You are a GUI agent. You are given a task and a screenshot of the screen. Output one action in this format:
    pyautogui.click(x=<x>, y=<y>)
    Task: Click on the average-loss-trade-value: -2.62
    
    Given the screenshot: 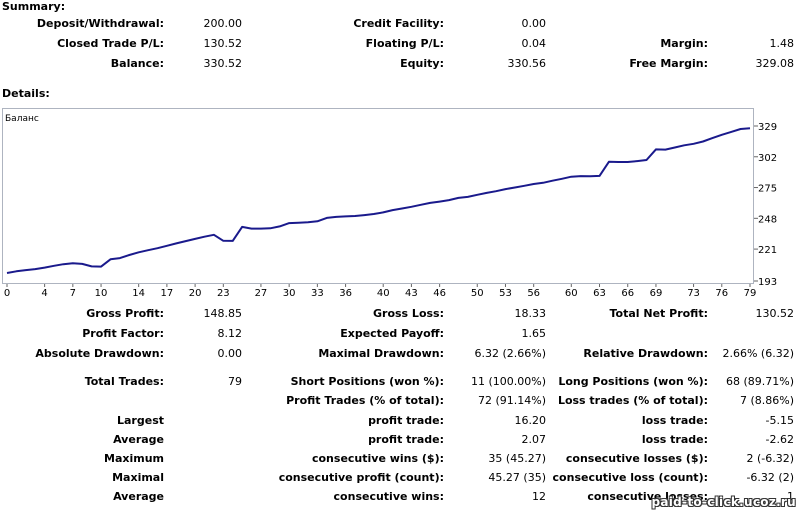 What is the action you would take?
    pyautogui.click(x=779, y=439)
    